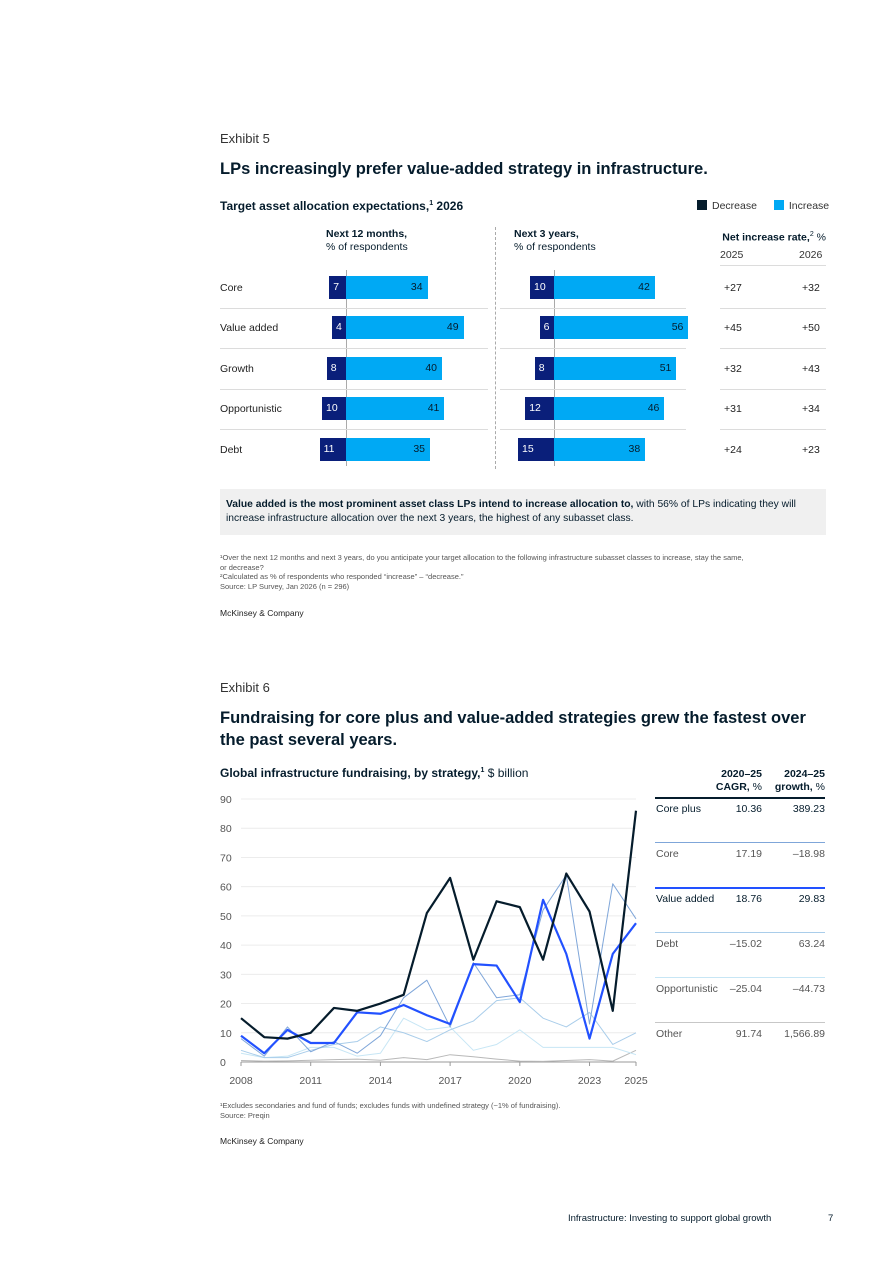  Describe the element at coordinates (249, 328) in the screenshot. I see `row-label: Value added` at that location.